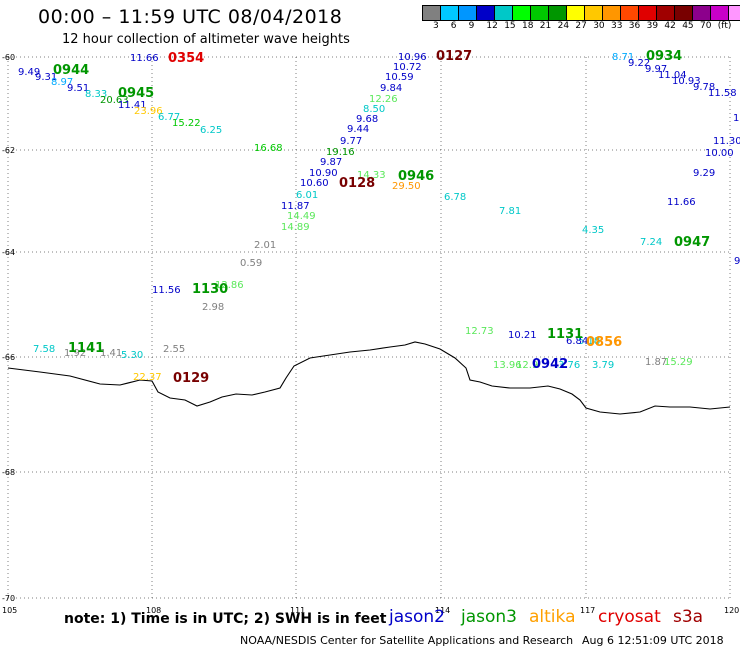  What do you see at coordinates (604, 342) in the screenshot?
I see `pass-time-label: 0856` at bounding box center [604, 342].